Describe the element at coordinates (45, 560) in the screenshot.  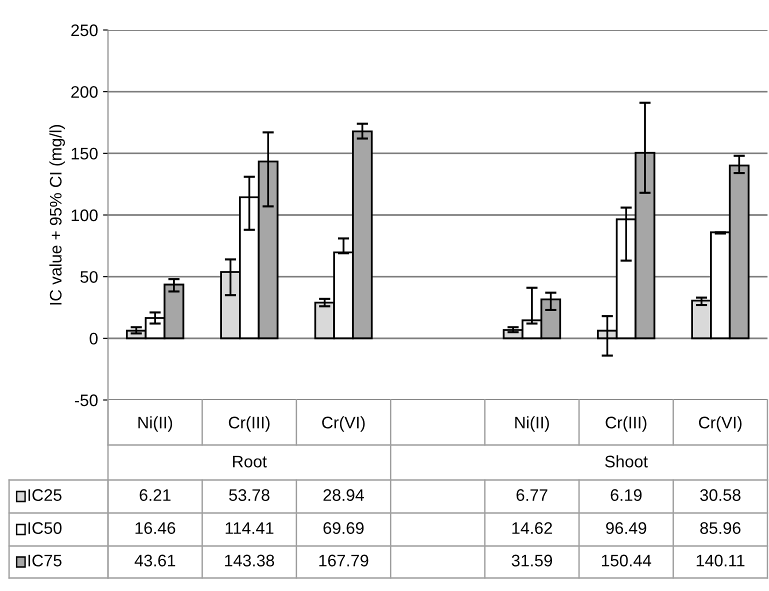
I see `legend-label: IC75` at that location.